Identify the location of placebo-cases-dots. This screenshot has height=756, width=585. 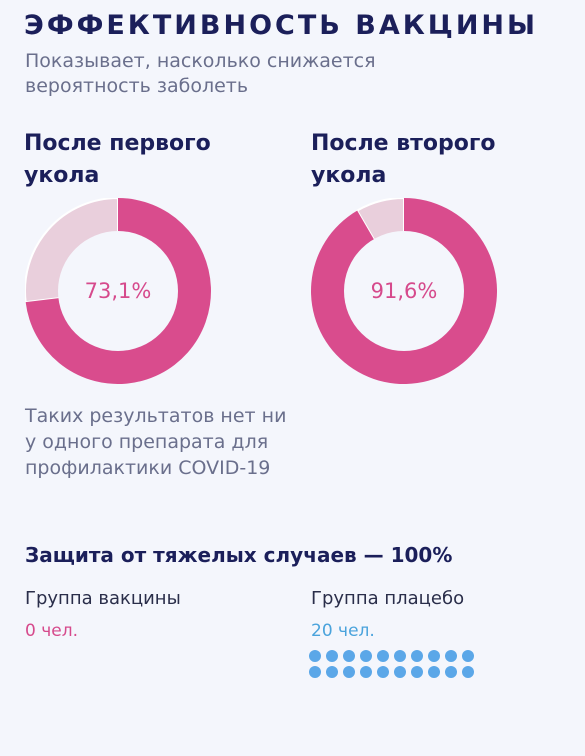
(396, 664).